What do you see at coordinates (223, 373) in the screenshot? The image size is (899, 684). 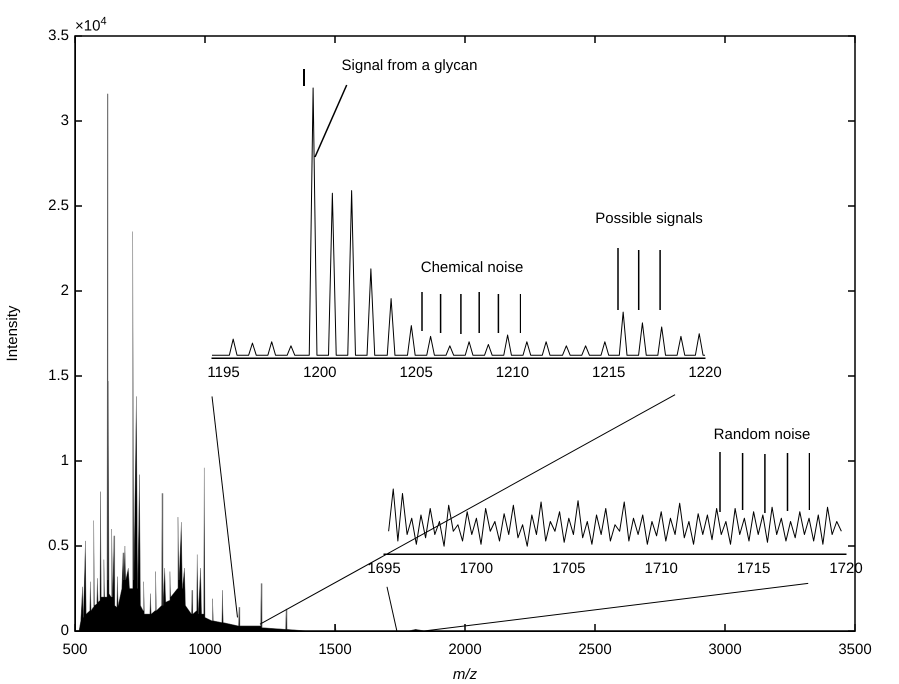 I see `x-tick-label: 1195` at bounding box center [223, 373].